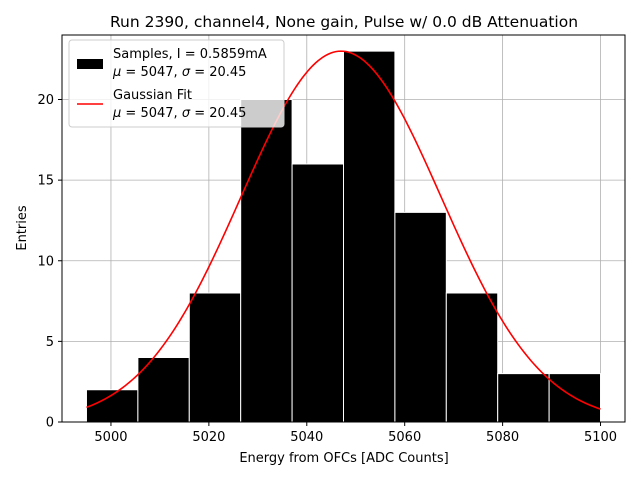  I want to click on legend-samples-sigma-symbol: σ, so click(186, 72).